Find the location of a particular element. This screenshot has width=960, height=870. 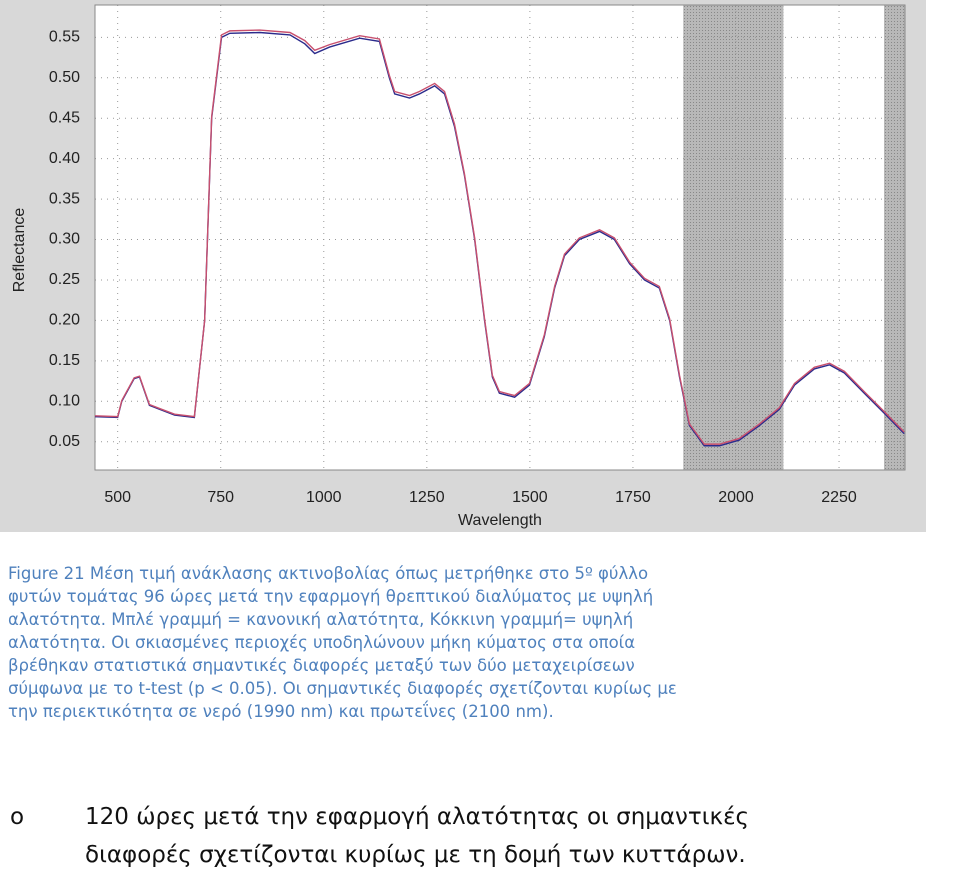

bullet-marker: o is located at coordinates (17, 817).